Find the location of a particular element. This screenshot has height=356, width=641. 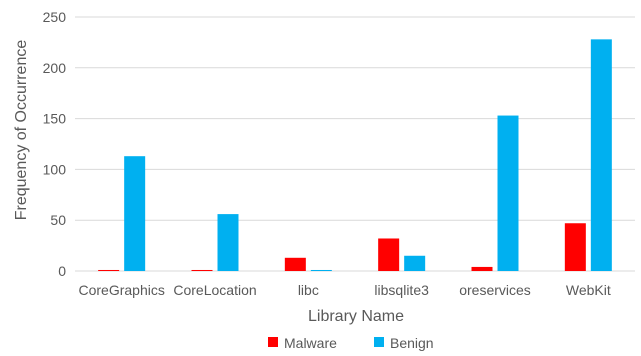

y-tick-label: 100 is located at coordinates (55, 169).